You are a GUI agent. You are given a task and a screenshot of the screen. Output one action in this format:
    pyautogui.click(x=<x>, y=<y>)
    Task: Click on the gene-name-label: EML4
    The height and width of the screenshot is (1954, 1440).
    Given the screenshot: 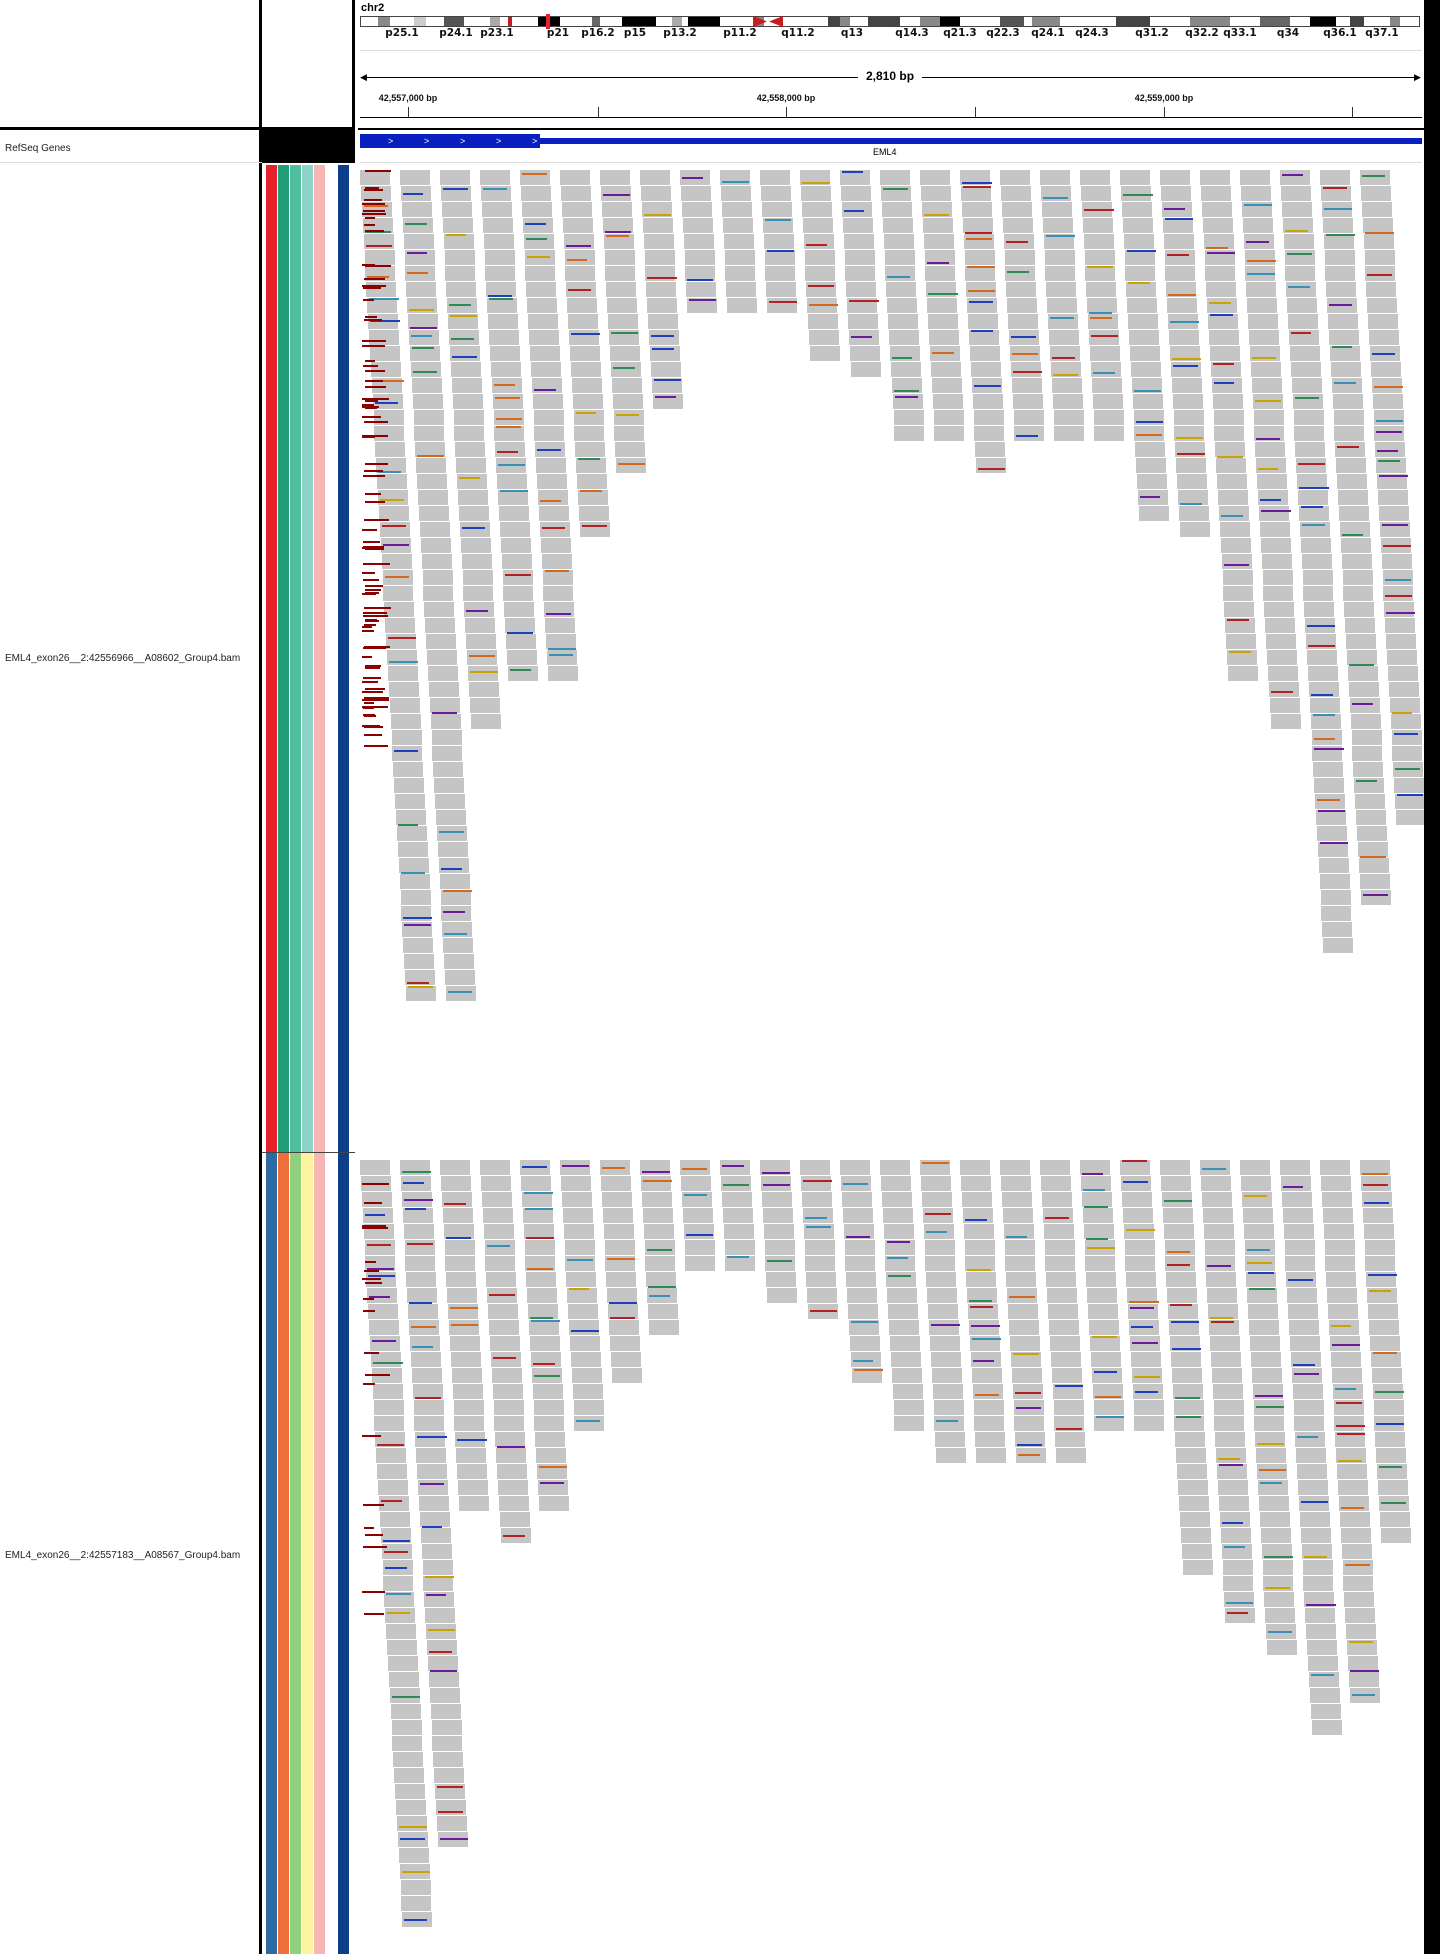 What is the action you would take?
    pyautogui.click(x=885, y=152)
    